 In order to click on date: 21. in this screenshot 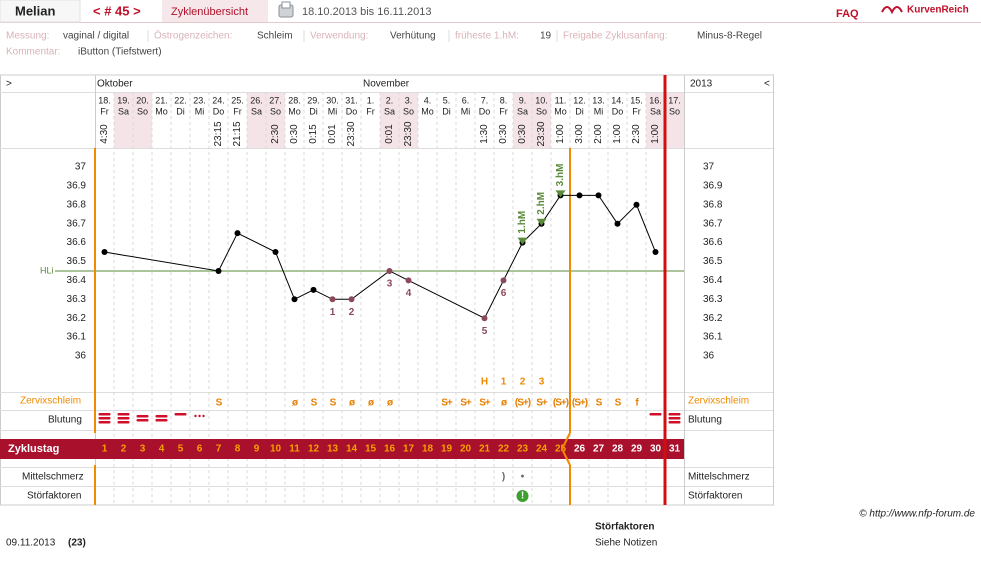, I will do `click(161, 100)`.